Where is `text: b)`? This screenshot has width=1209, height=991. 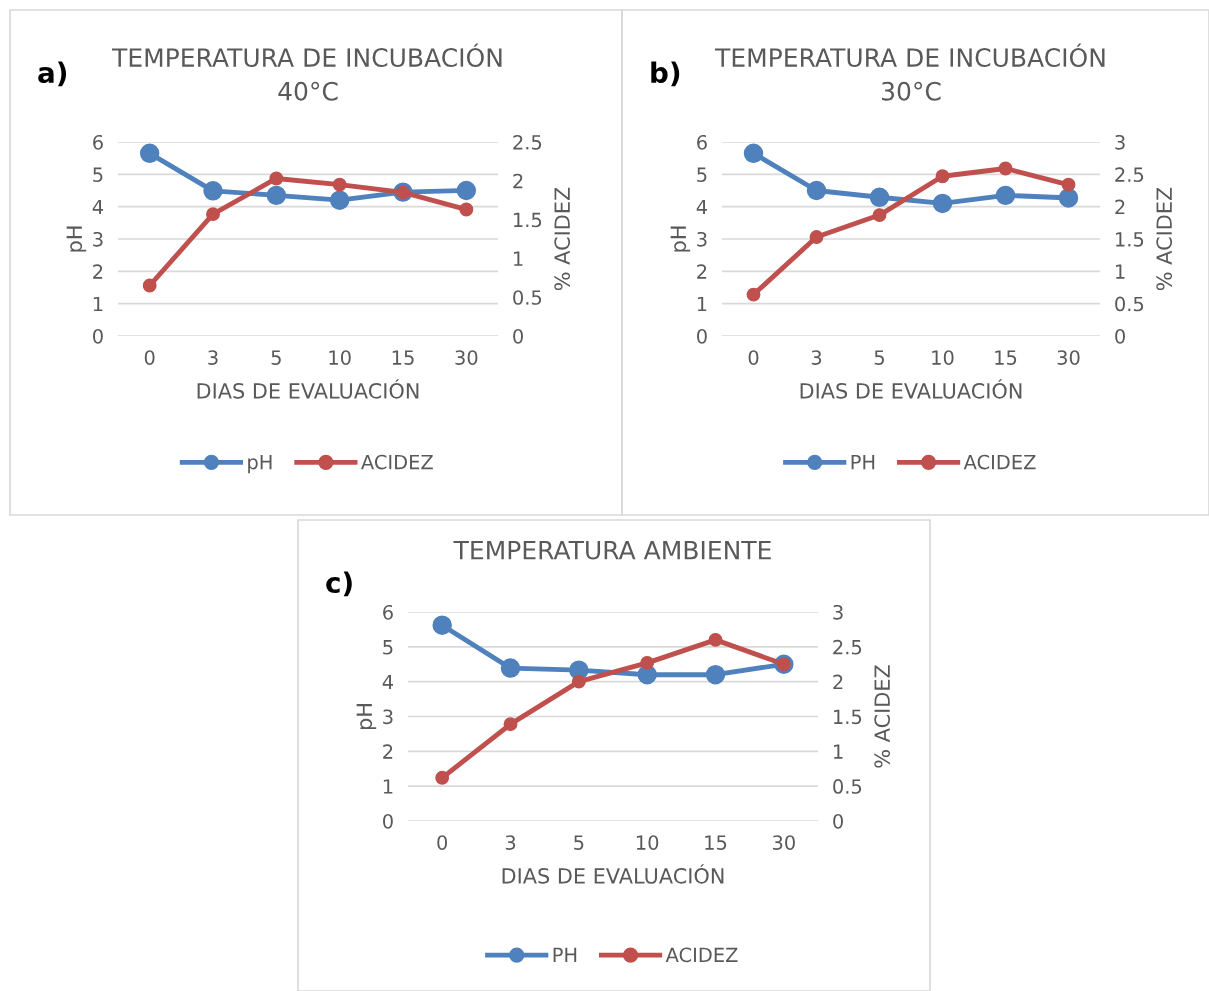
text: b) is located at coordinates (665, 74).